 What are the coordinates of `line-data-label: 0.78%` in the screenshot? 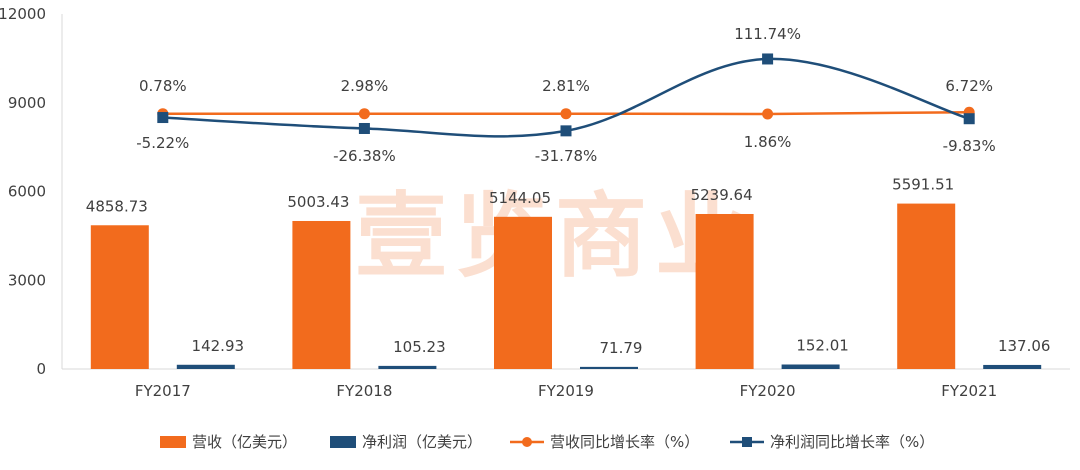 It's located at (163, 86).